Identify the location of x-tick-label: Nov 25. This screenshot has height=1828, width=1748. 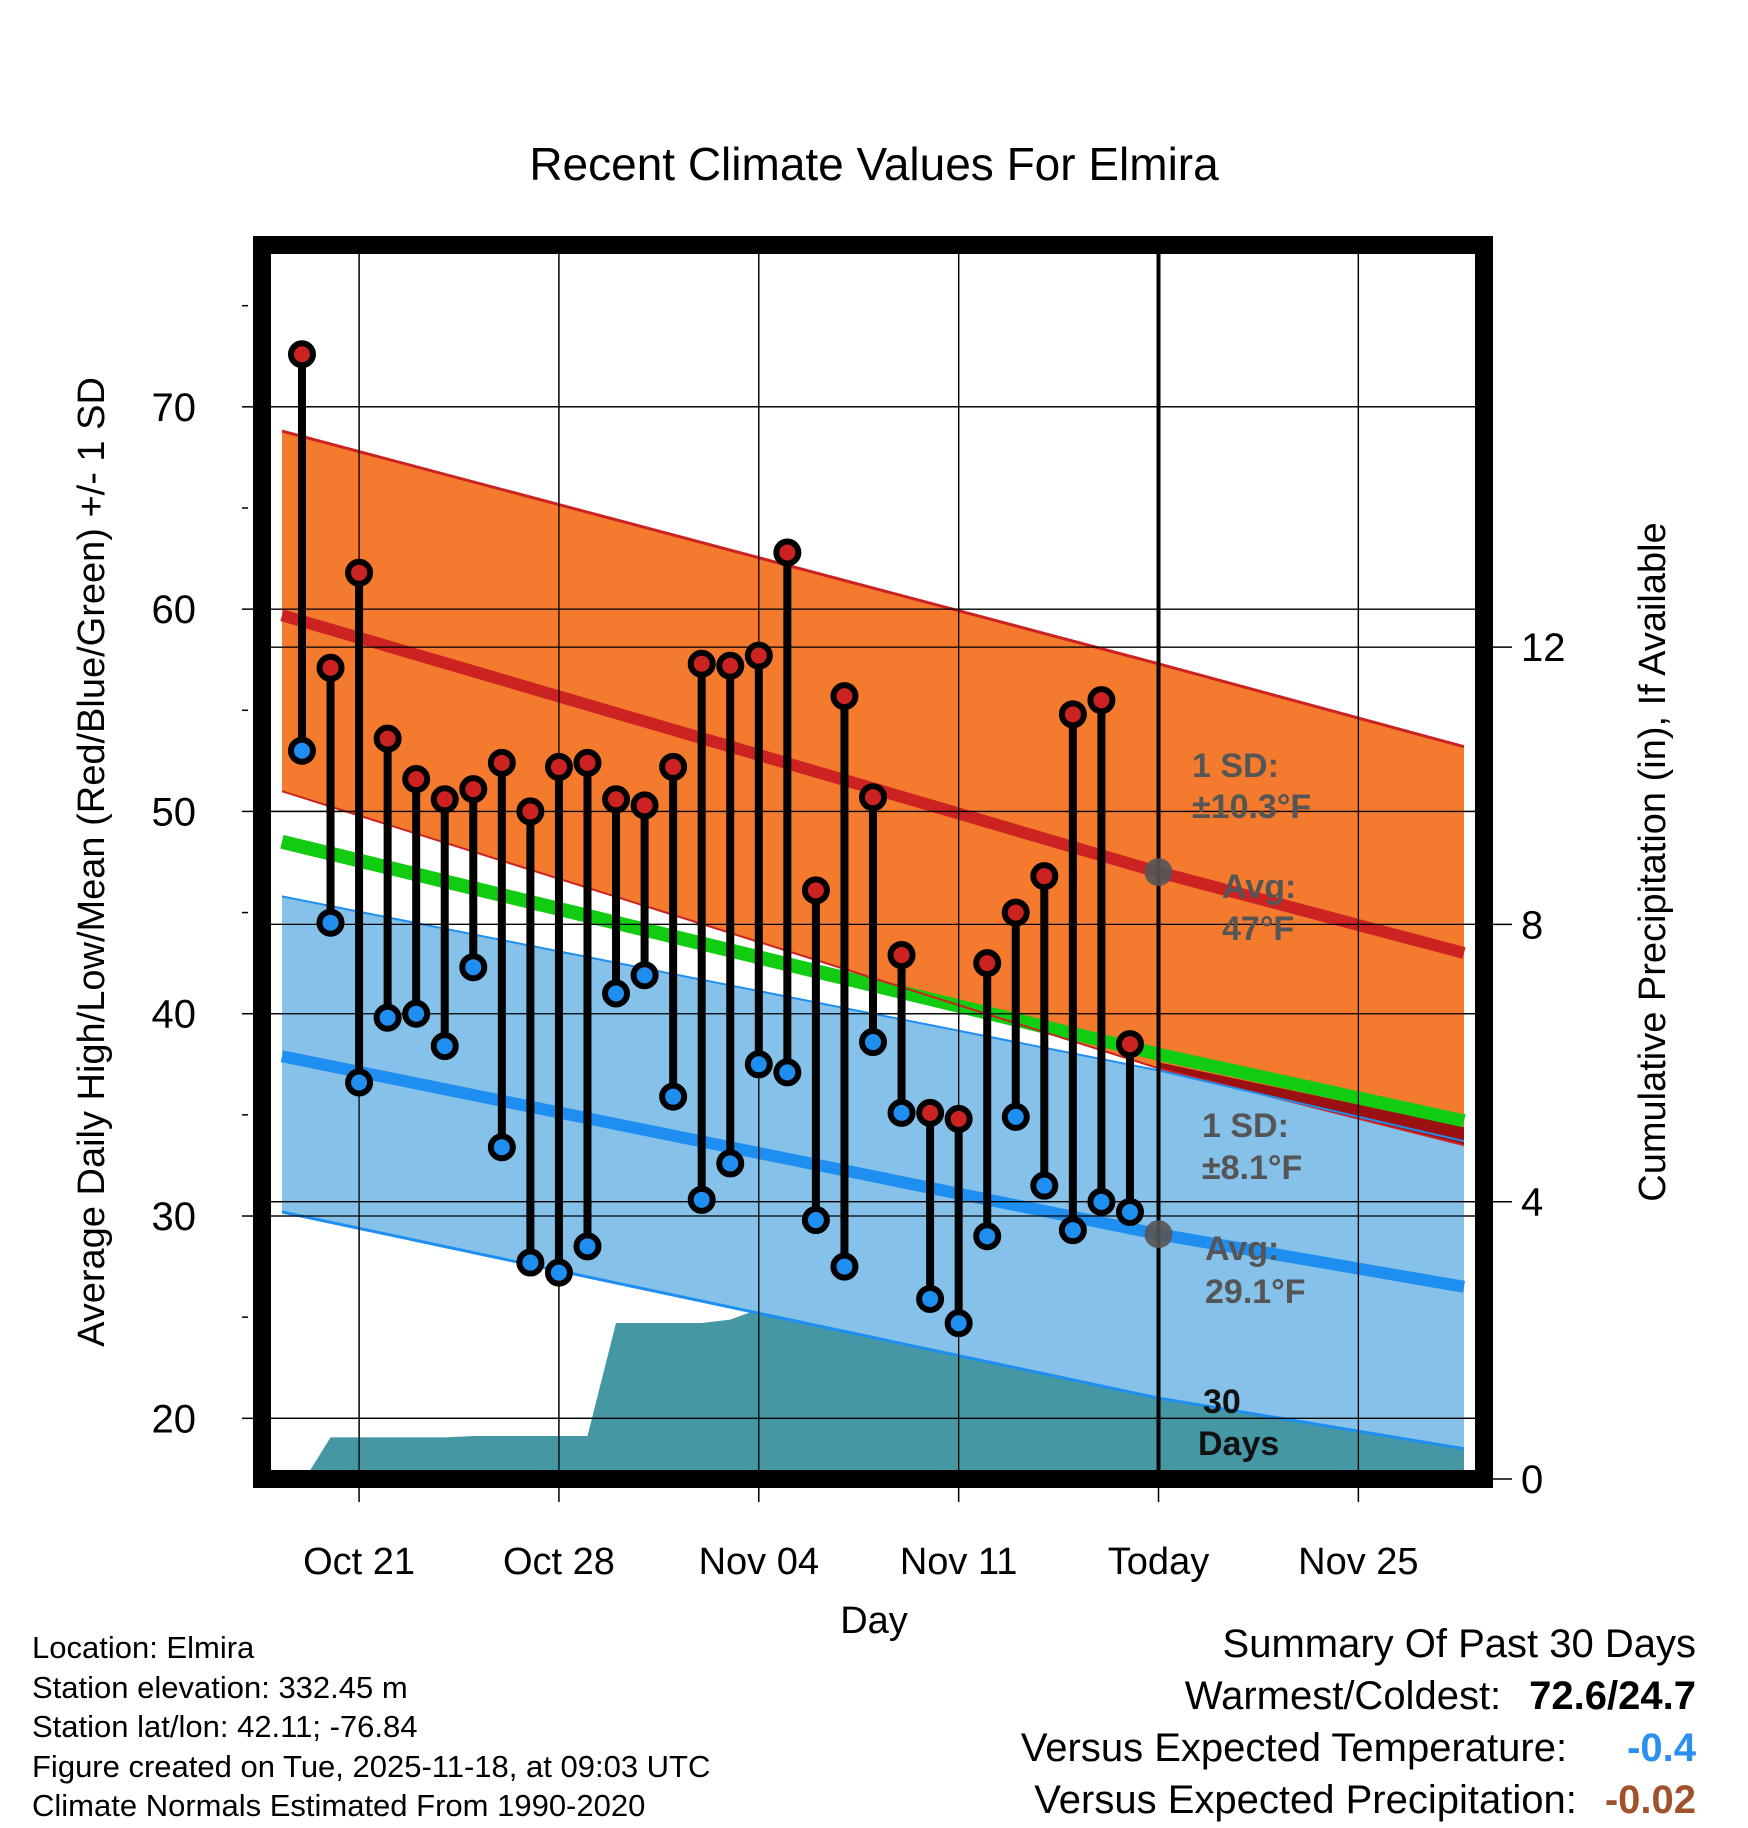
(1358, 1562).